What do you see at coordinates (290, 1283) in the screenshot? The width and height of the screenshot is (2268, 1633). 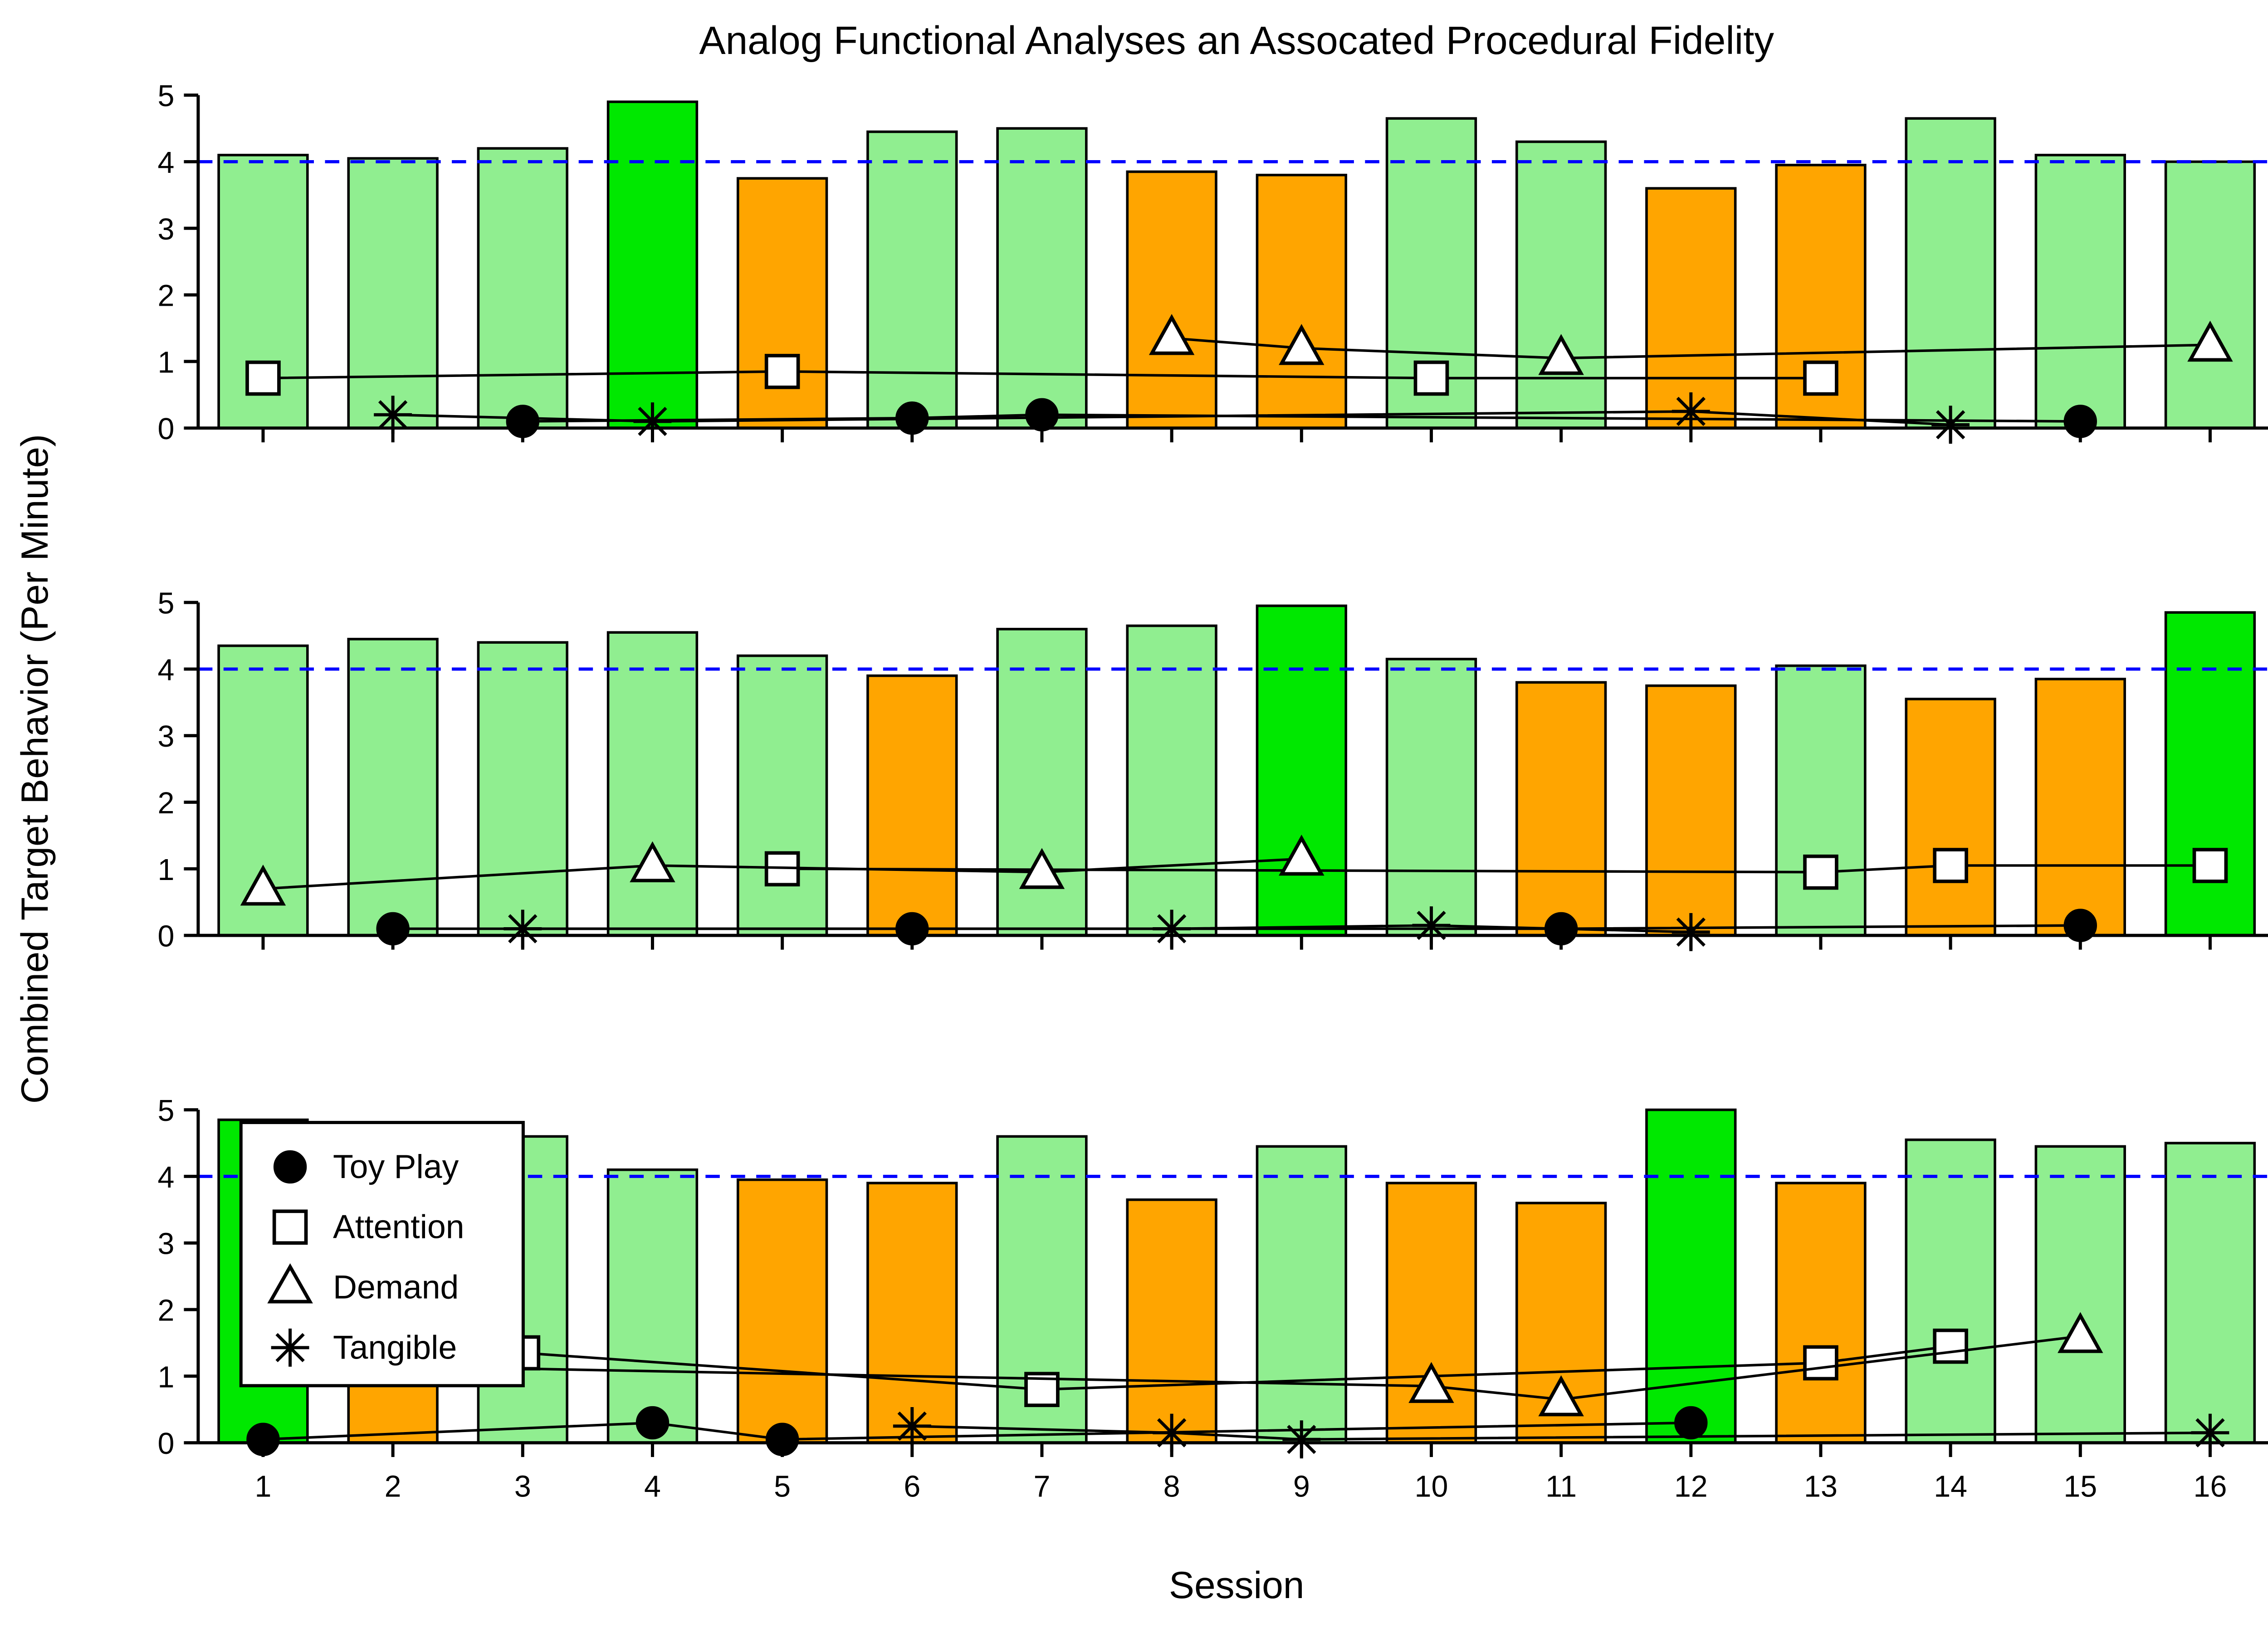 I see `demand-triangle-icon` at bounding box center [290, 1283].